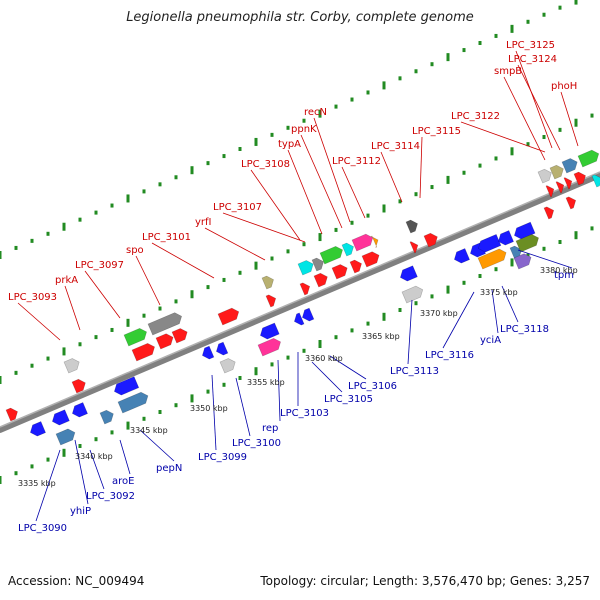 The image size is (600, 600). What do you see at coordinates (135, 250) in the screenshot?
I see `gene-label: spo` at bounding box center [135, 250].